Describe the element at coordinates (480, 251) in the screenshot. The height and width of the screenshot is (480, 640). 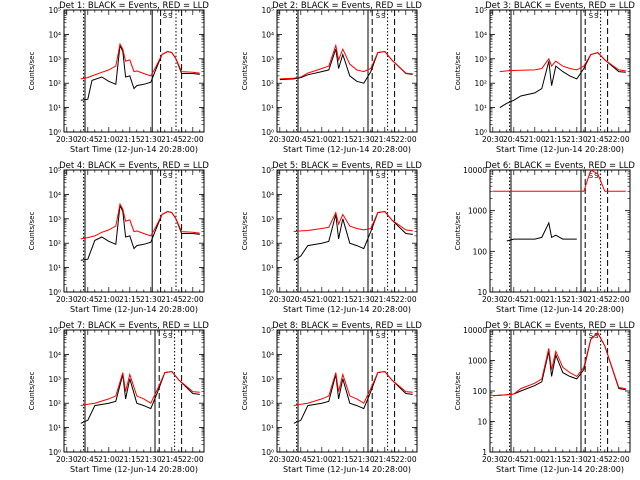
I see `y-tick-label: 100` at that location.